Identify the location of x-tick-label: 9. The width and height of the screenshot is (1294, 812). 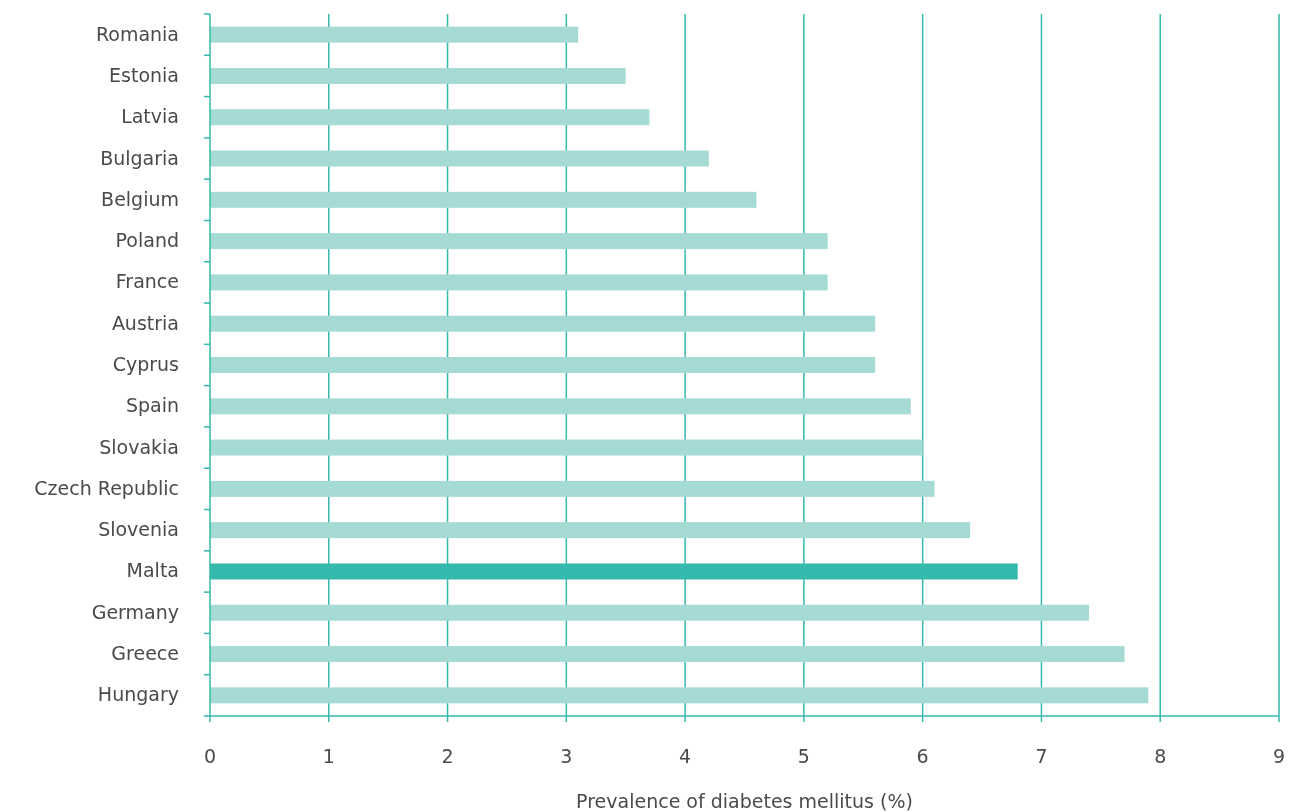
(1279, 756).